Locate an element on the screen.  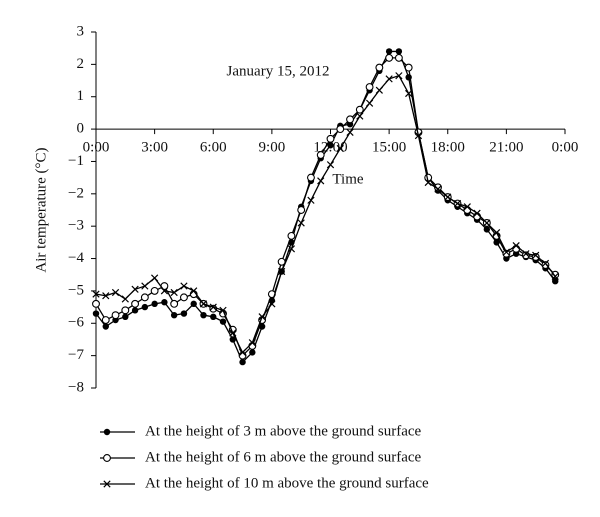
y-tick-label: −8 is located at coordinates (76, 387).